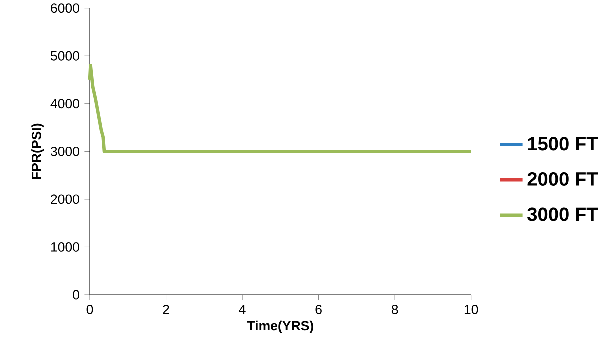  Describe the element at coordinates (563, 215) in the screenshot. I see `legend-label: 3000 FT` at that location.